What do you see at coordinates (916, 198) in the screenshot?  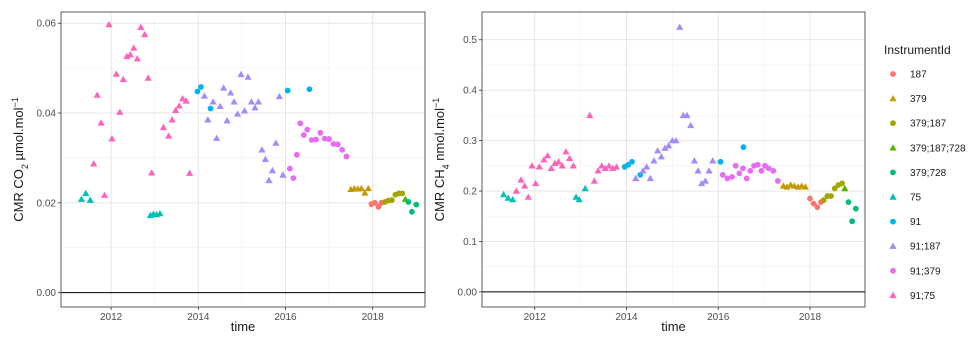 I see `legend-label: 75` at bounding box center [916, 198].